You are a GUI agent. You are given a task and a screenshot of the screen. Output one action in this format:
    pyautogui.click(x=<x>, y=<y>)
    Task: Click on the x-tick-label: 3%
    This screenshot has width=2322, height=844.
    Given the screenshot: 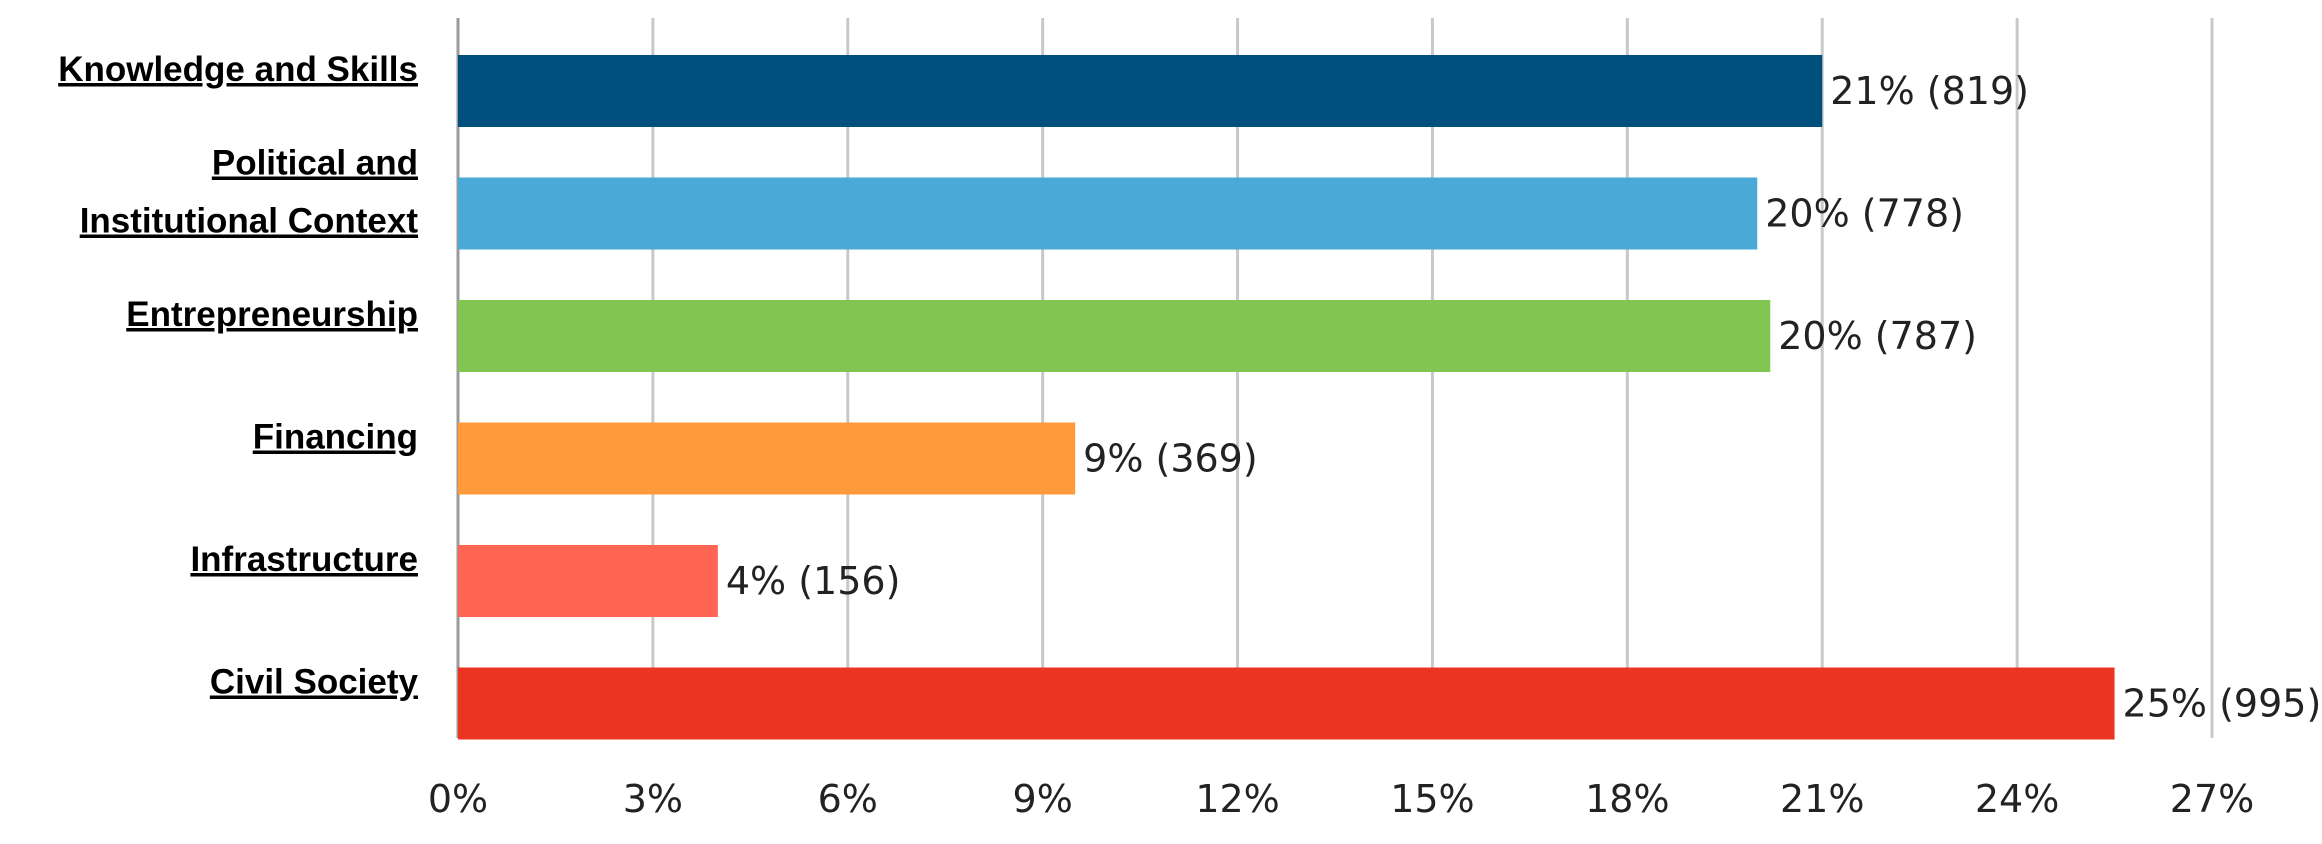 What is the action you would take?
    pyautogui.click(x=653, y=799)
    